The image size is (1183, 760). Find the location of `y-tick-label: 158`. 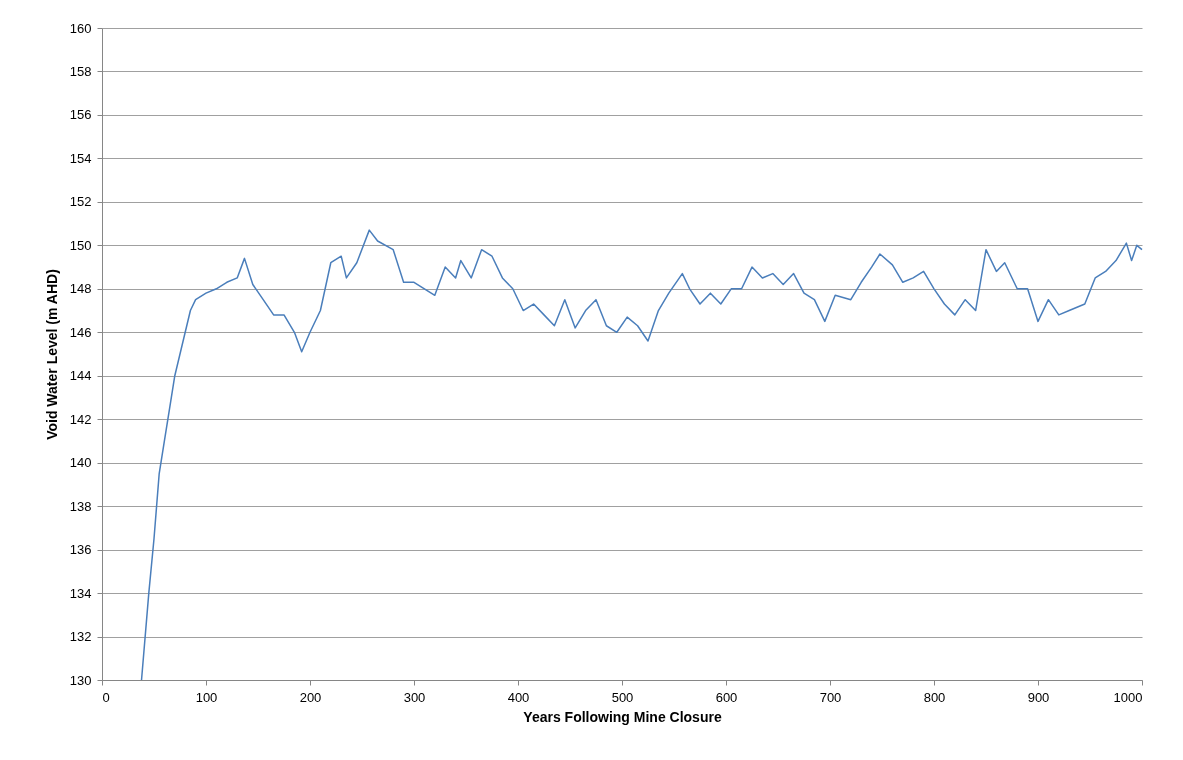

y-tick-label: 158 is located at coordinates (80, 71).